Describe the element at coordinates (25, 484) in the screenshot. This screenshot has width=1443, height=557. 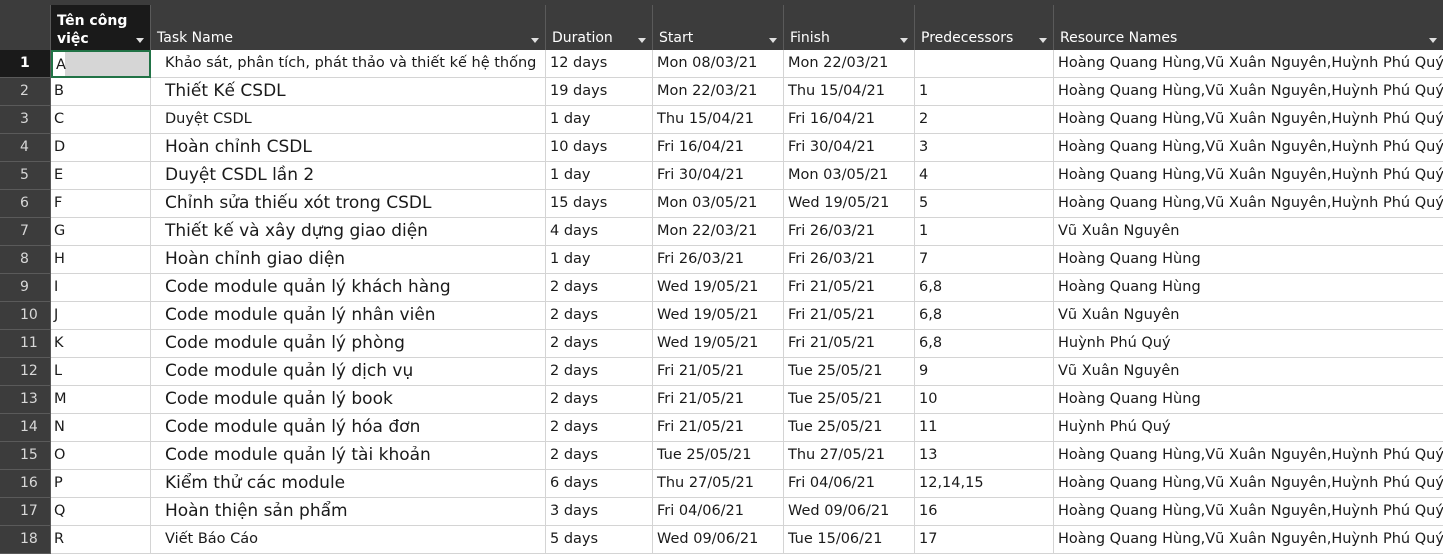
I see `row-number: 16` at that location.